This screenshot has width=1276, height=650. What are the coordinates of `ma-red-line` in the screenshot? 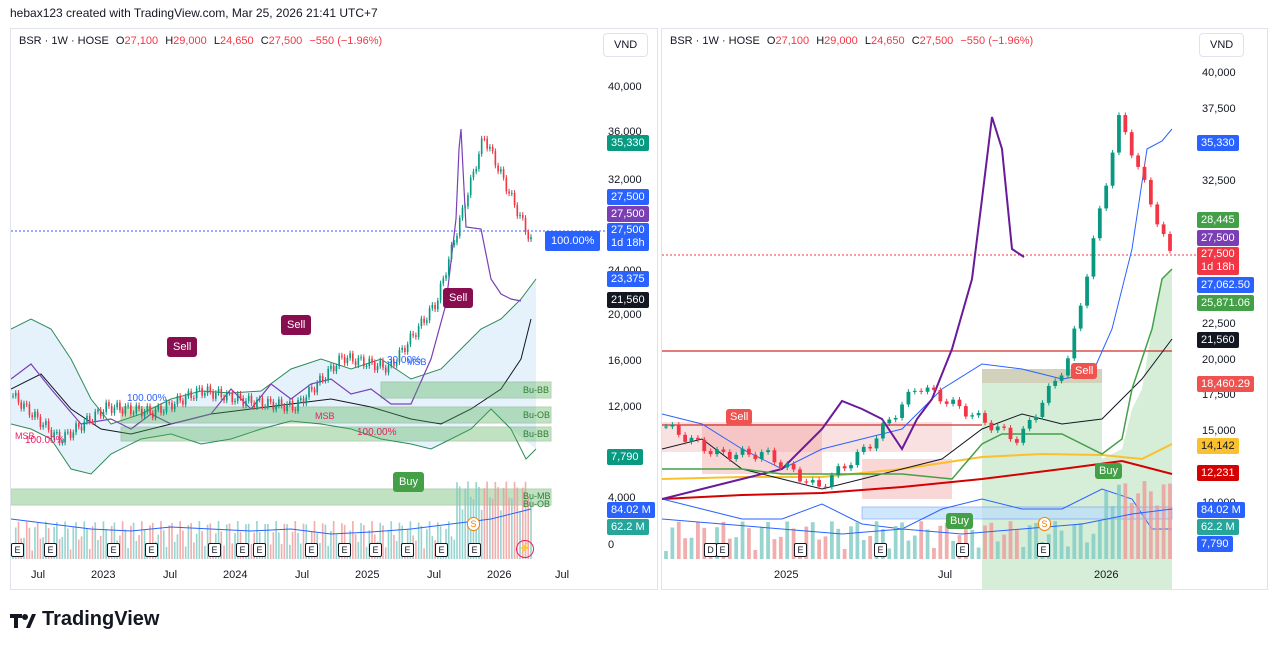 It's located at (917, 479).